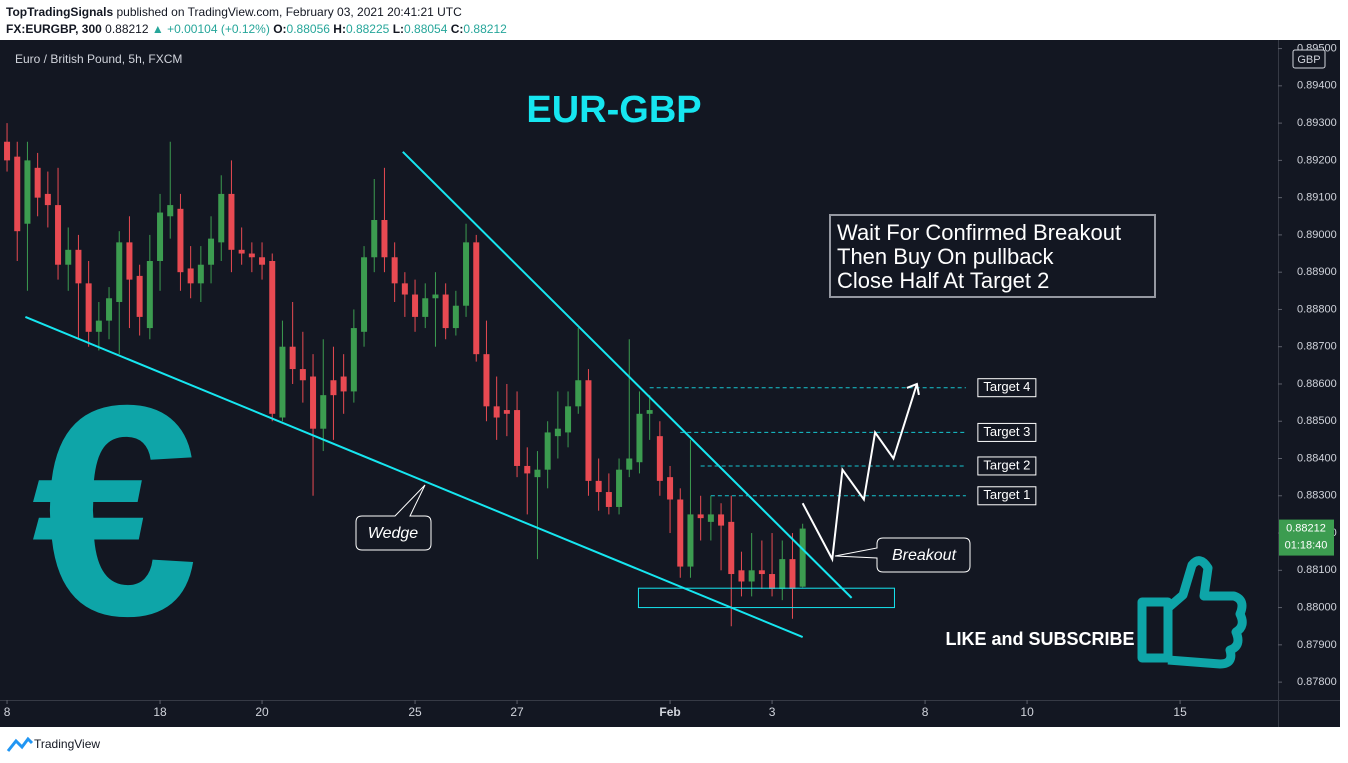  I want to click on last: 0.88212, so click(127, 29).